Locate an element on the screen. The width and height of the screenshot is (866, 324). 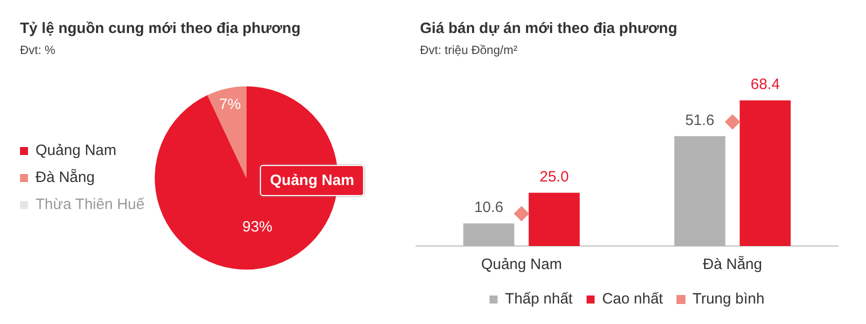
data-label: 51.6 is located at coordinates (699, 120).